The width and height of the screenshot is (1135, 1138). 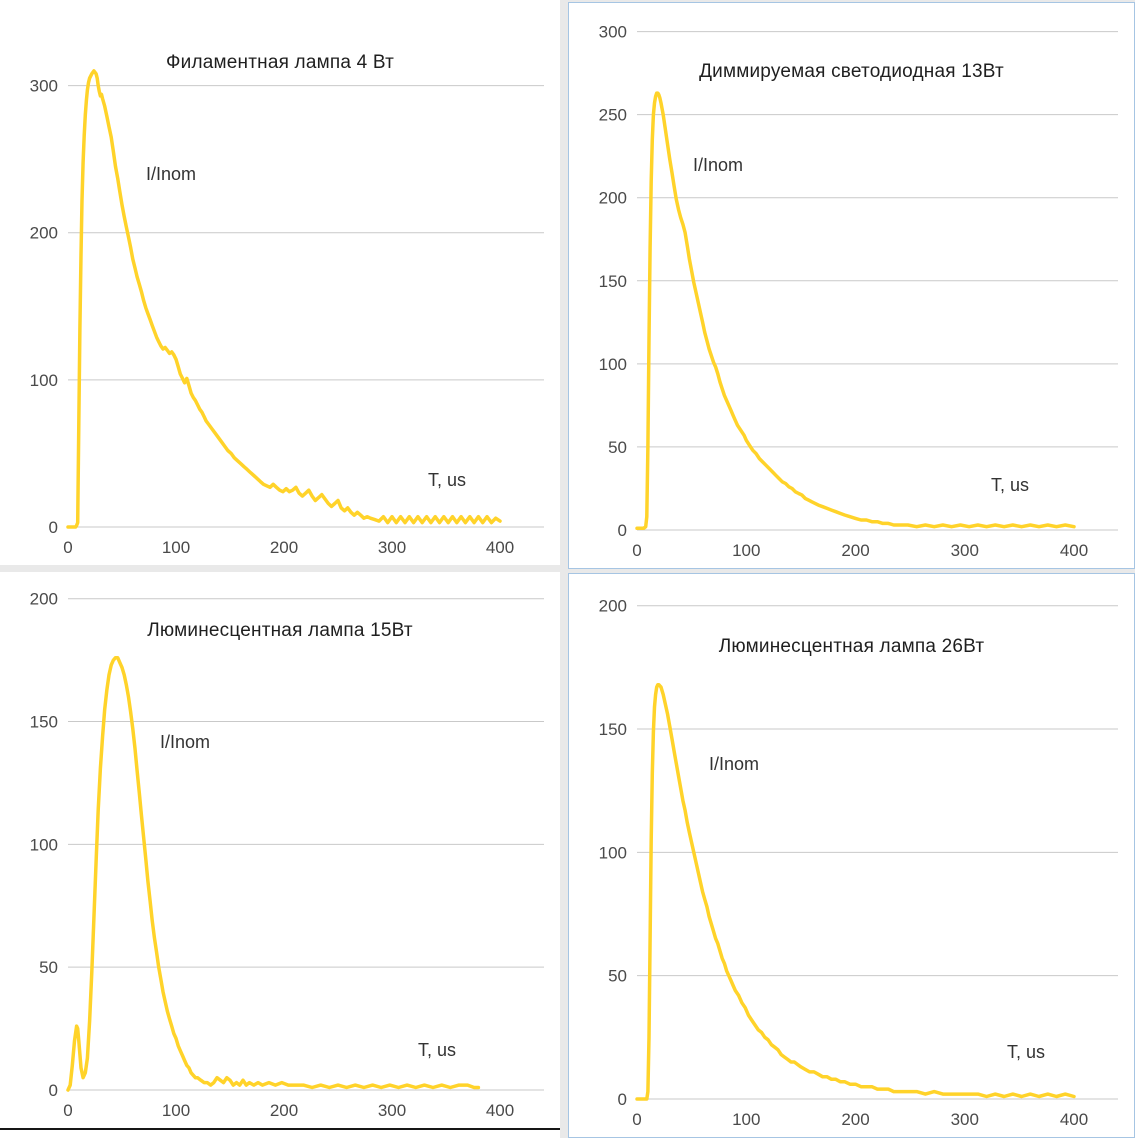 I want to click on bottom-white-strip, so click(x=280, y=1134).